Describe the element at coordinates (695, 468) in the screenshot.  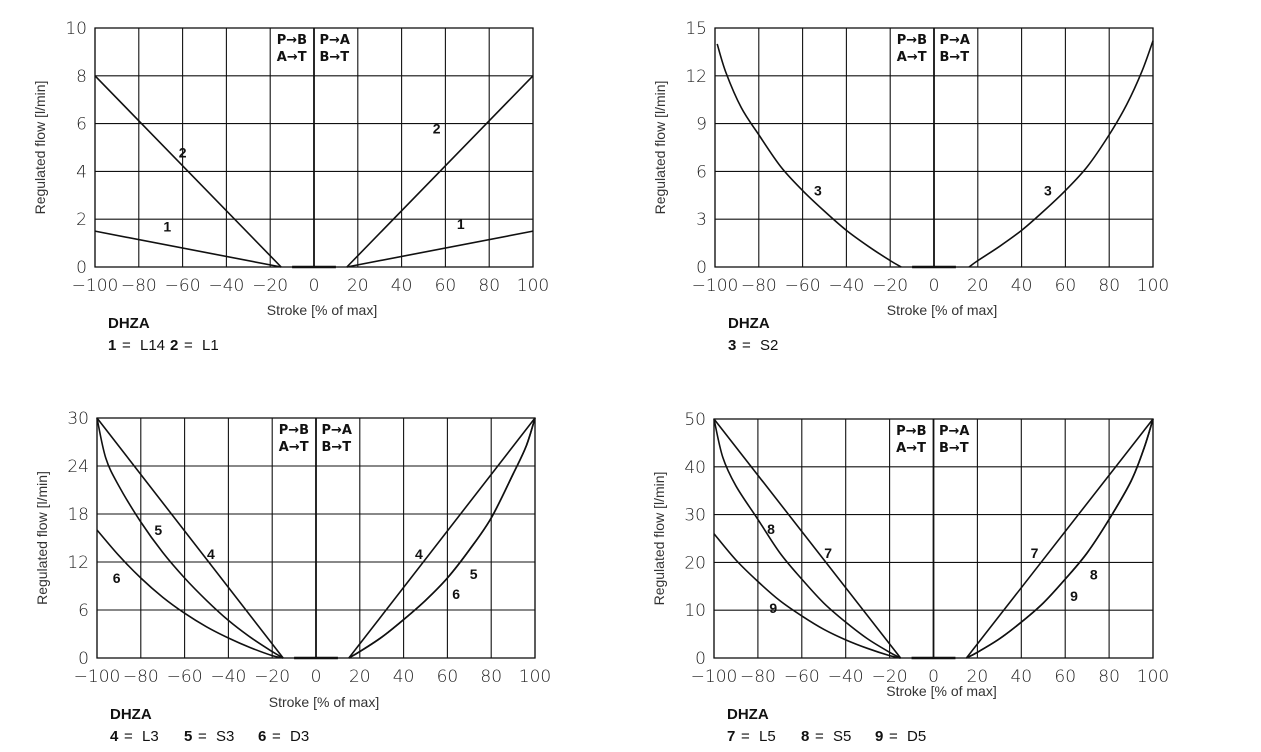
I see `y-tick-label: 40` at that location.